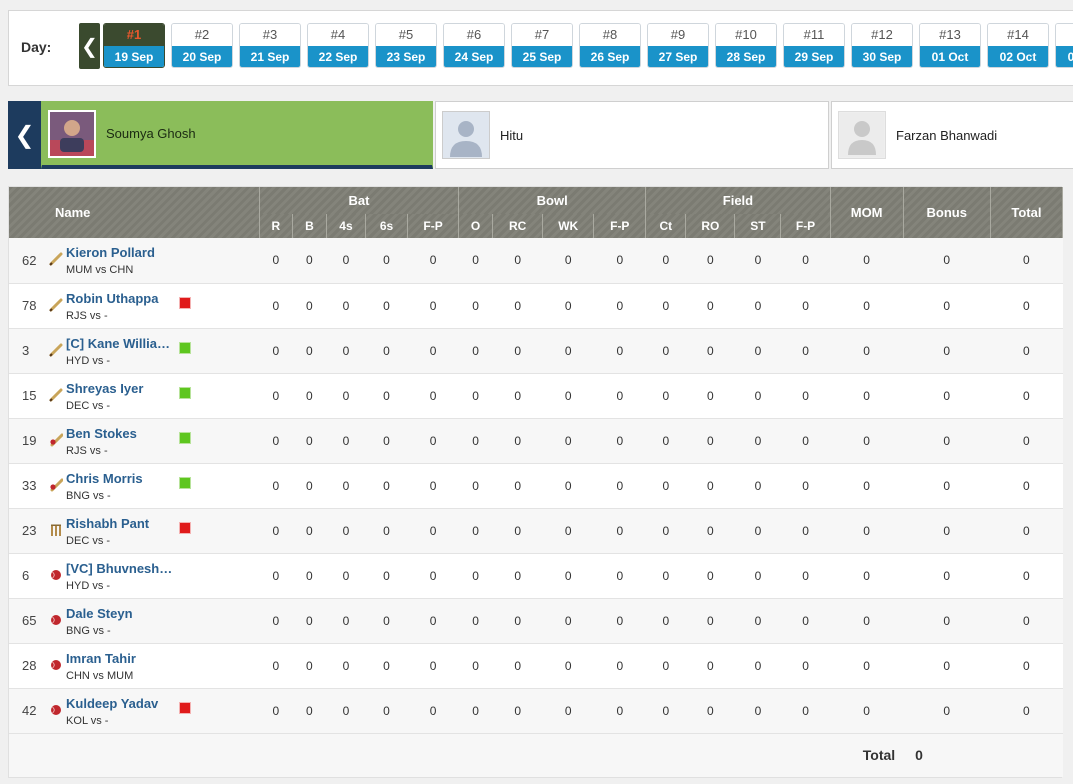 Image resolution: width=1073 pixels, height=784 pixels. I want to click on day-tab-date: 01 Oct, so click(950, 56).